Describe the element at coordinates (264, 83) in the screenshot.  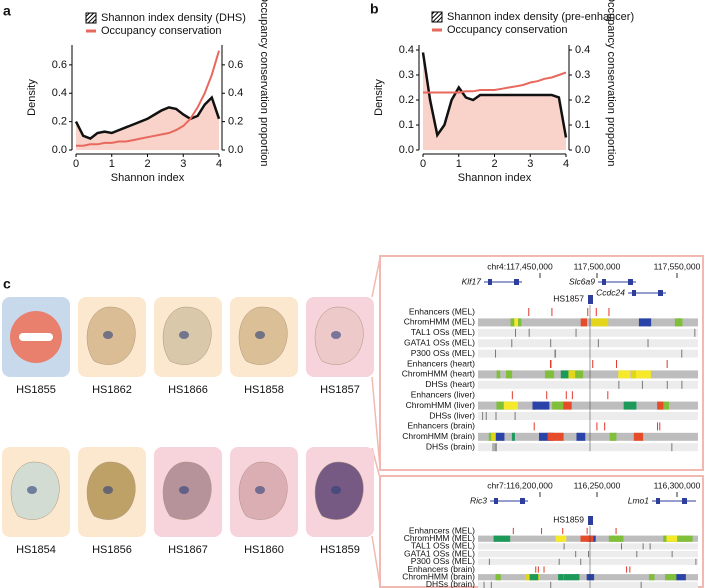
I see `y2-axis-label: Occupancy conservation proportion` at that location.